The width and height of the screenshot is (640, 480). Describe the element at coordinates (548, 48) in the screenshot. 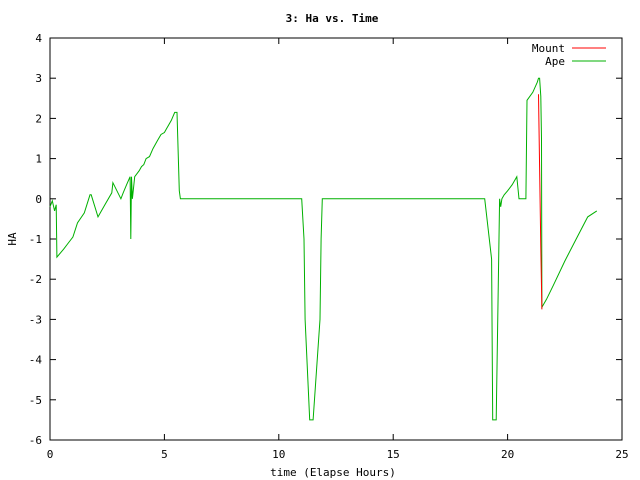

I see `legend-label-mount: Mount` at that location.